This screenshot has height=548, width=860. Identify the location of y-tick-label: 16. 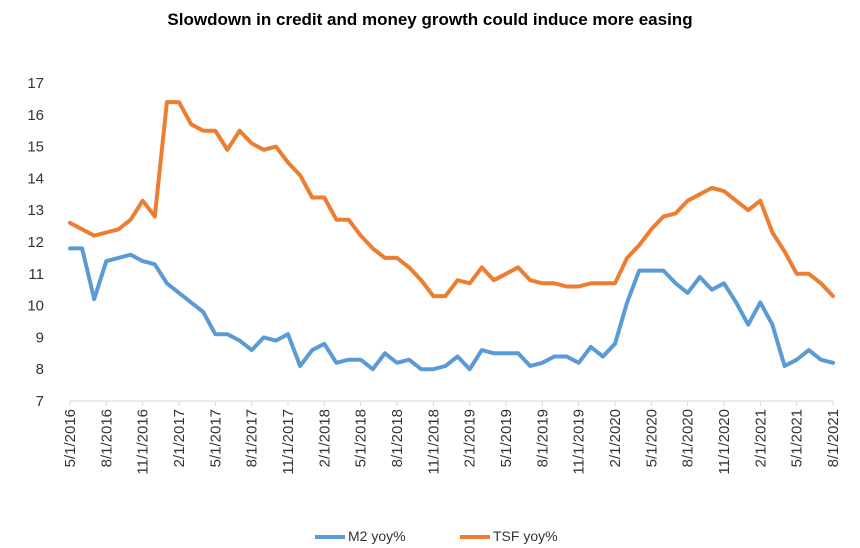
(35, 115).